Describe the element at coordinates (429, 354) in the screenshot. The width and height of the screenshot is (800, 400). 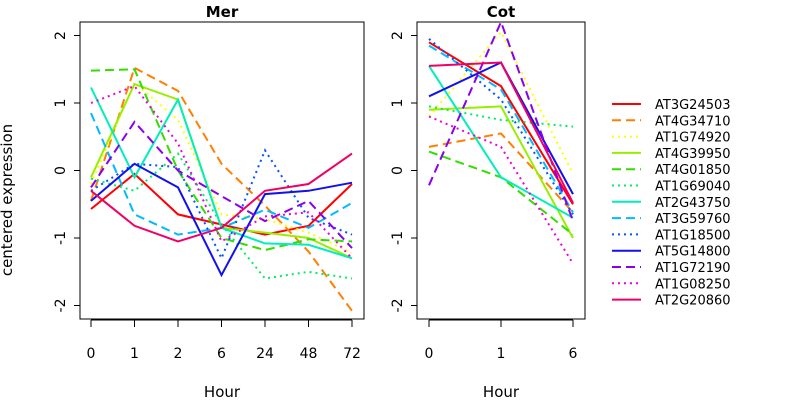
I see `x-tick-label-cot: 0` at that location.